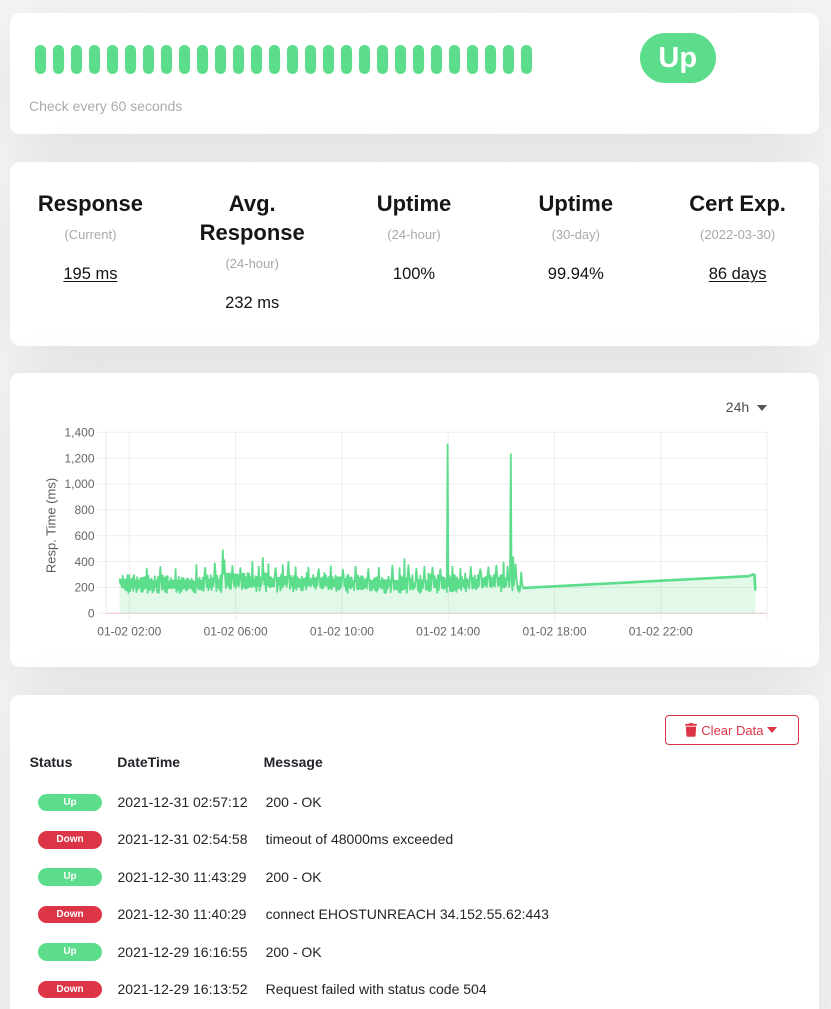 This screenshot has height=1009, width=831. I want to click on svg-text: 01-02 06:00, so click(235, 632).